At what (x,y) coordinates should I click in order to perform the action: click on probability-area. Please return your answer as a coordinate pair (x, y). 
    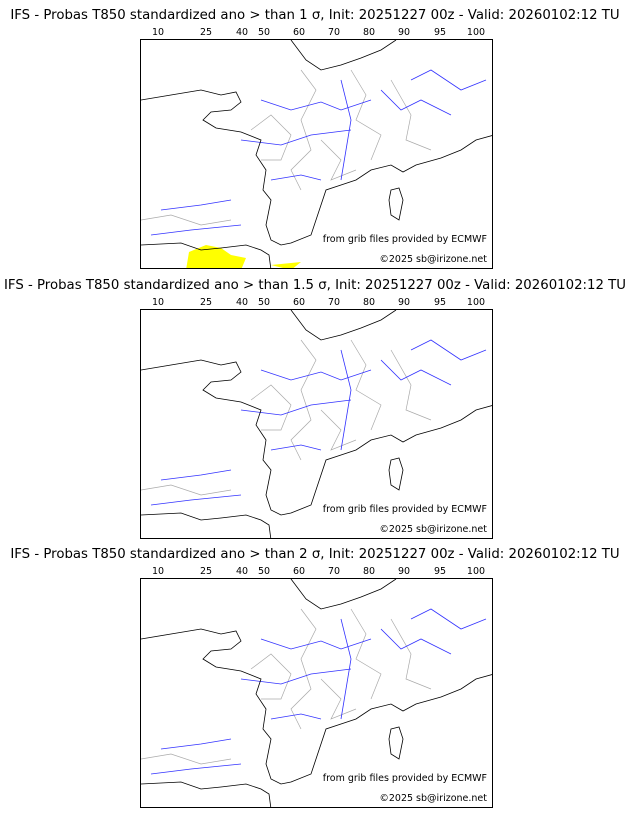
    Looking at the image, I should click on (243, 256).